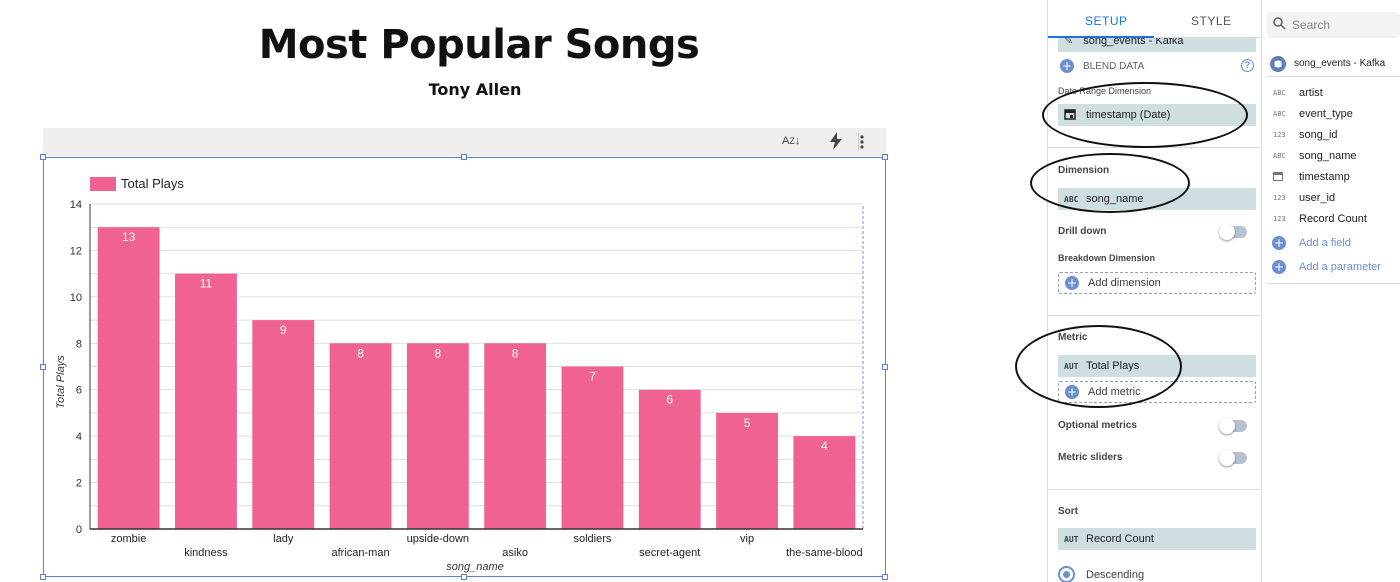  What do you see at coordinates (1157, 366) in the screenshot?
I see `metric-chip: AUT Total Plays` at bounding box center [1157, 366].